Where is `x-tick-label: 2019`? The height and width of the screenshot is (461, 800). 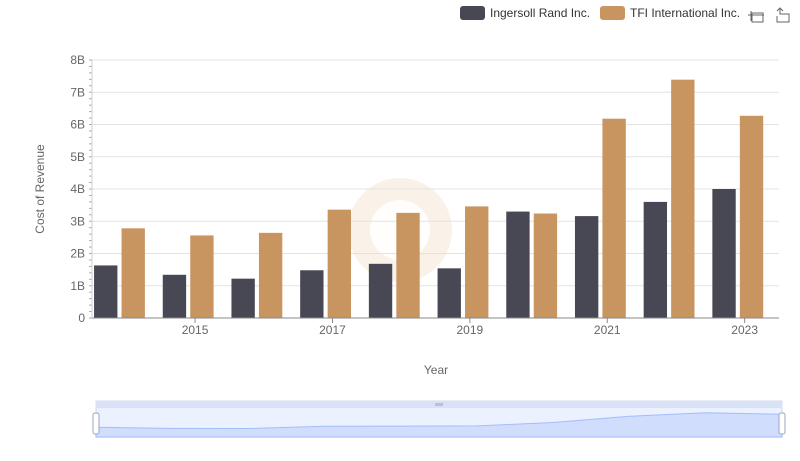
x-tick-label: 2019 is located at coordinates (469, 330).